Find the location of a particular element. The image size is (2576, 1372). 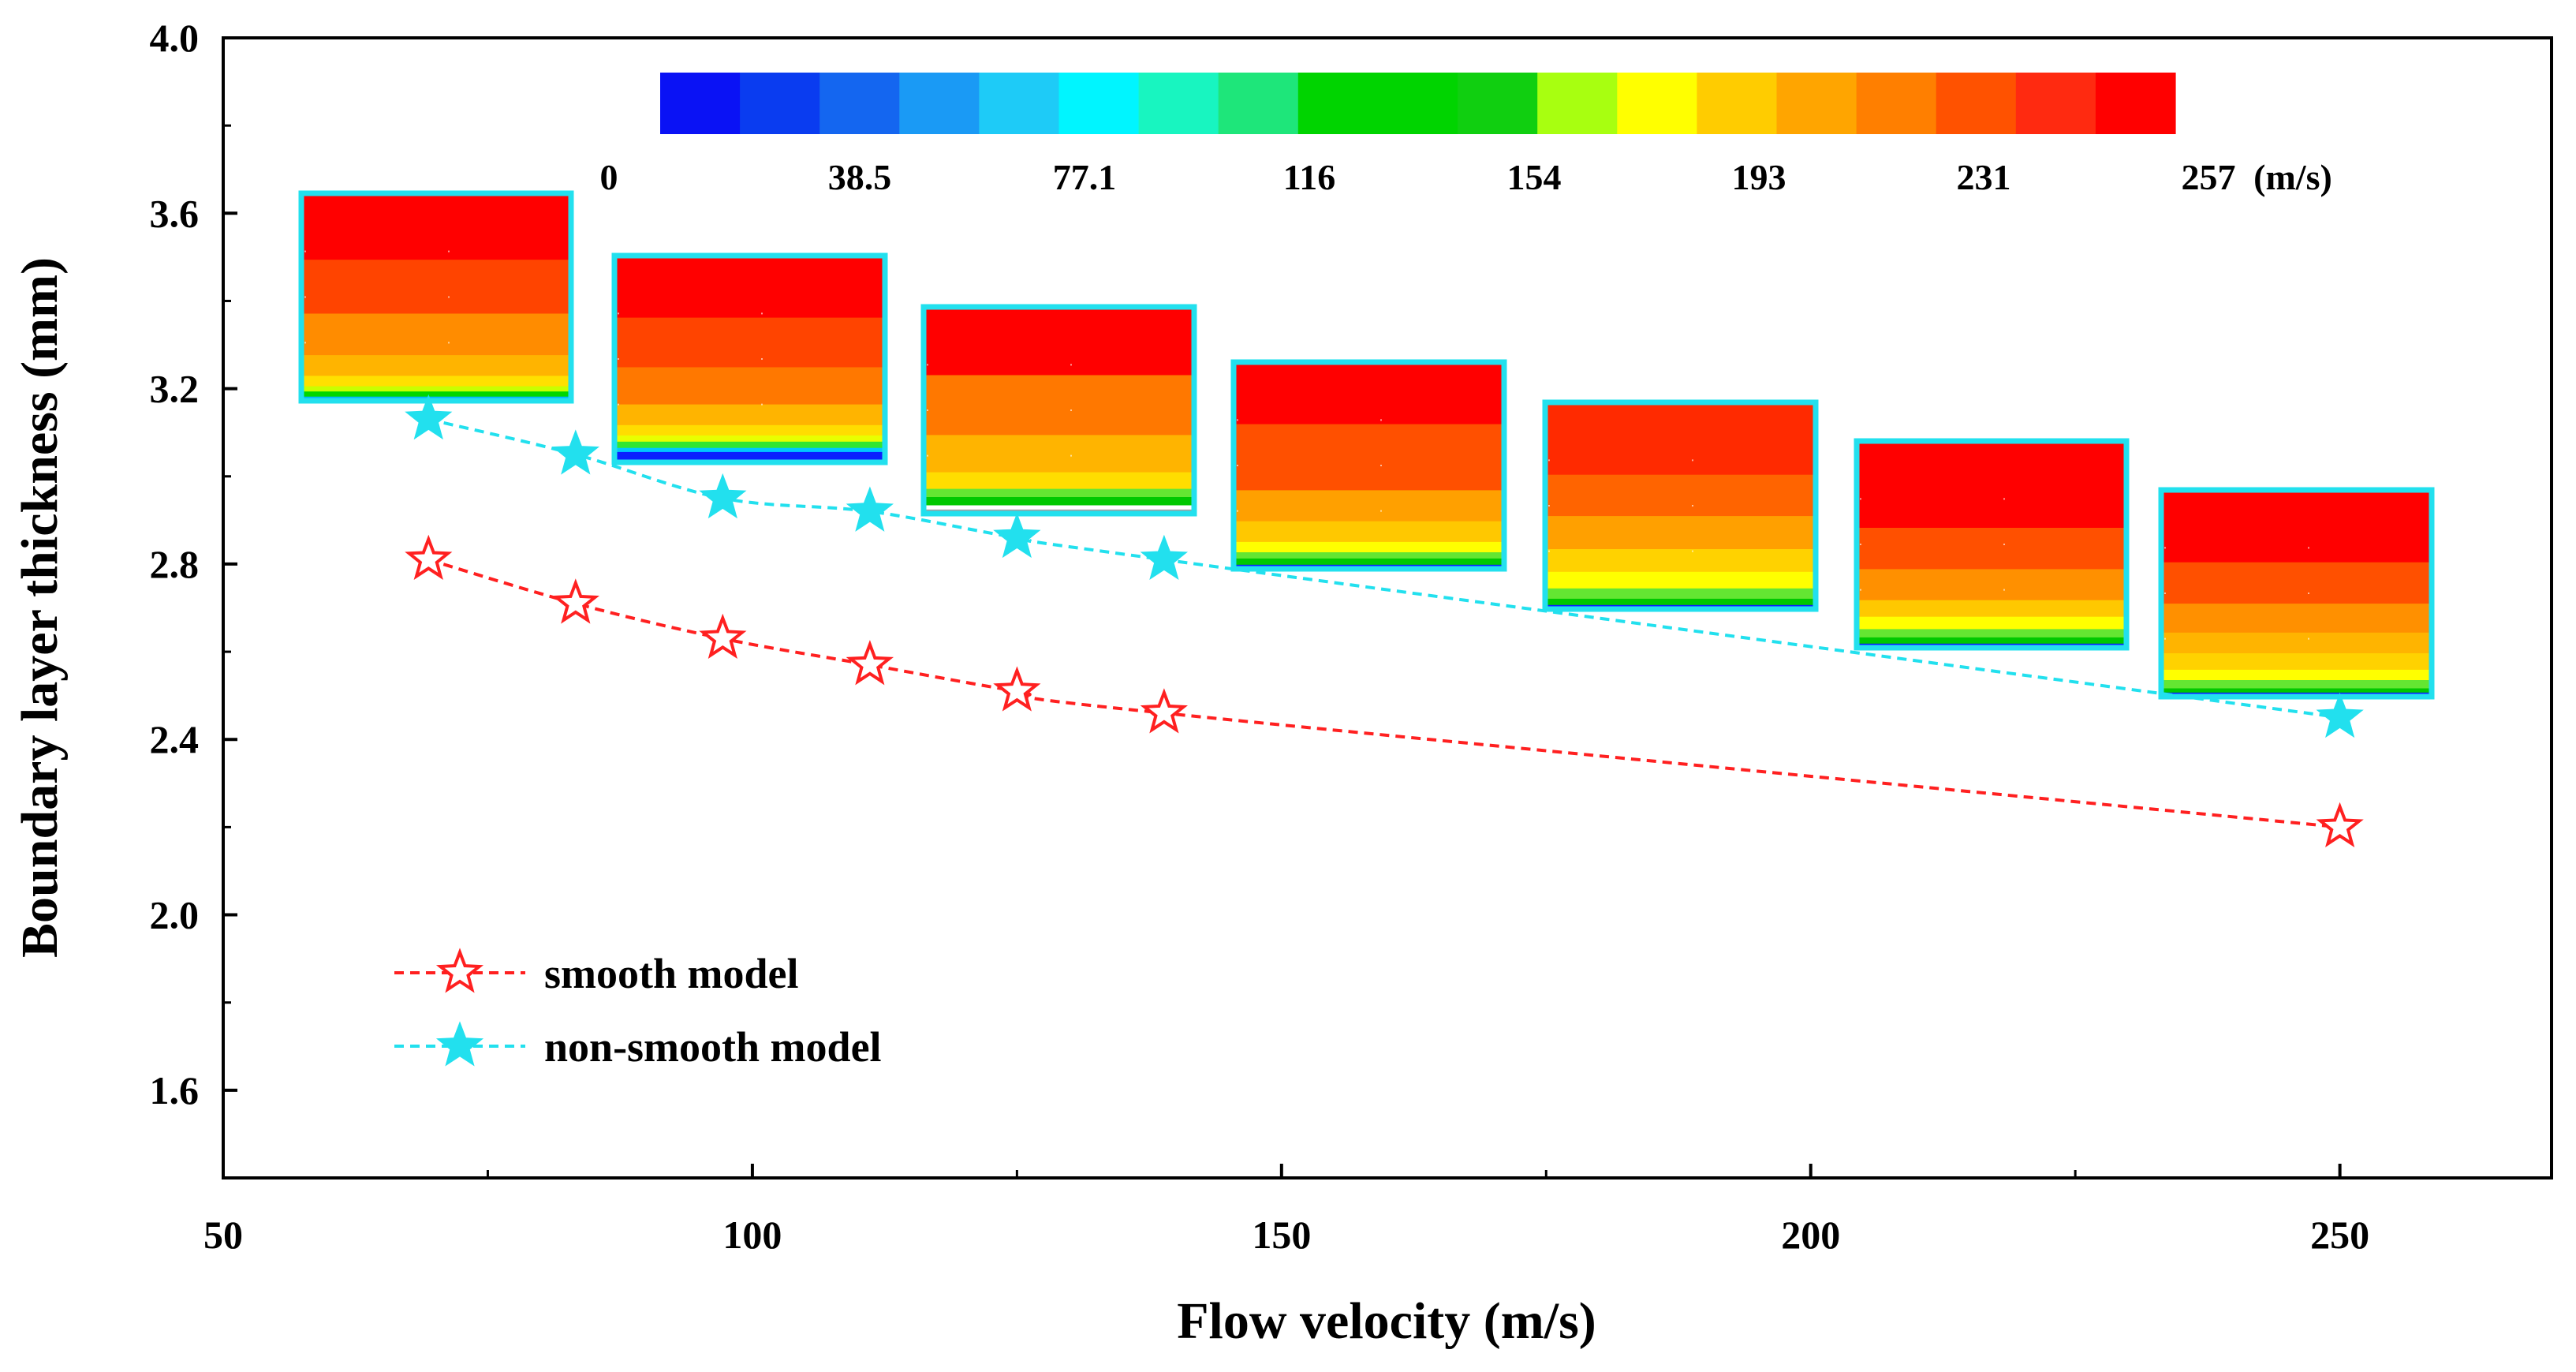

x-axis: 50 100 150 200 250 Flow velocity (m/s) is located at coordinates (1286, 1257).